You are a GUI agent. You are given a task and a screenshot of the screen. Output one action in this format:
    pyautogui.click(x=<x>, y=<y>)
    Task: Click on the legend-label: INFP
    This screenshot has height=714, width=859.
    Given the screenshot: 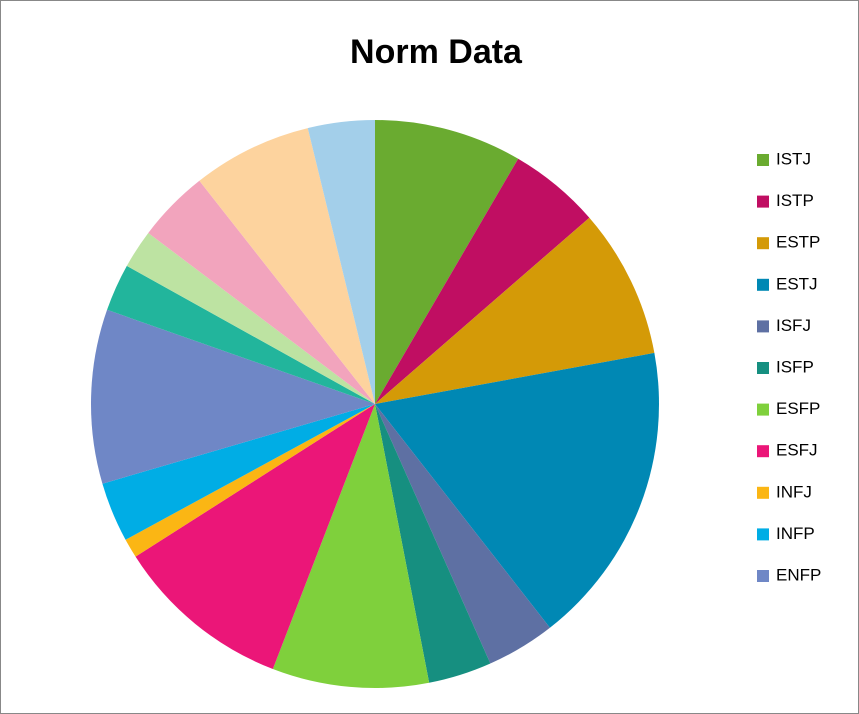 What is the action you would take?
    pyautogui.click(x=795, y=533)
    